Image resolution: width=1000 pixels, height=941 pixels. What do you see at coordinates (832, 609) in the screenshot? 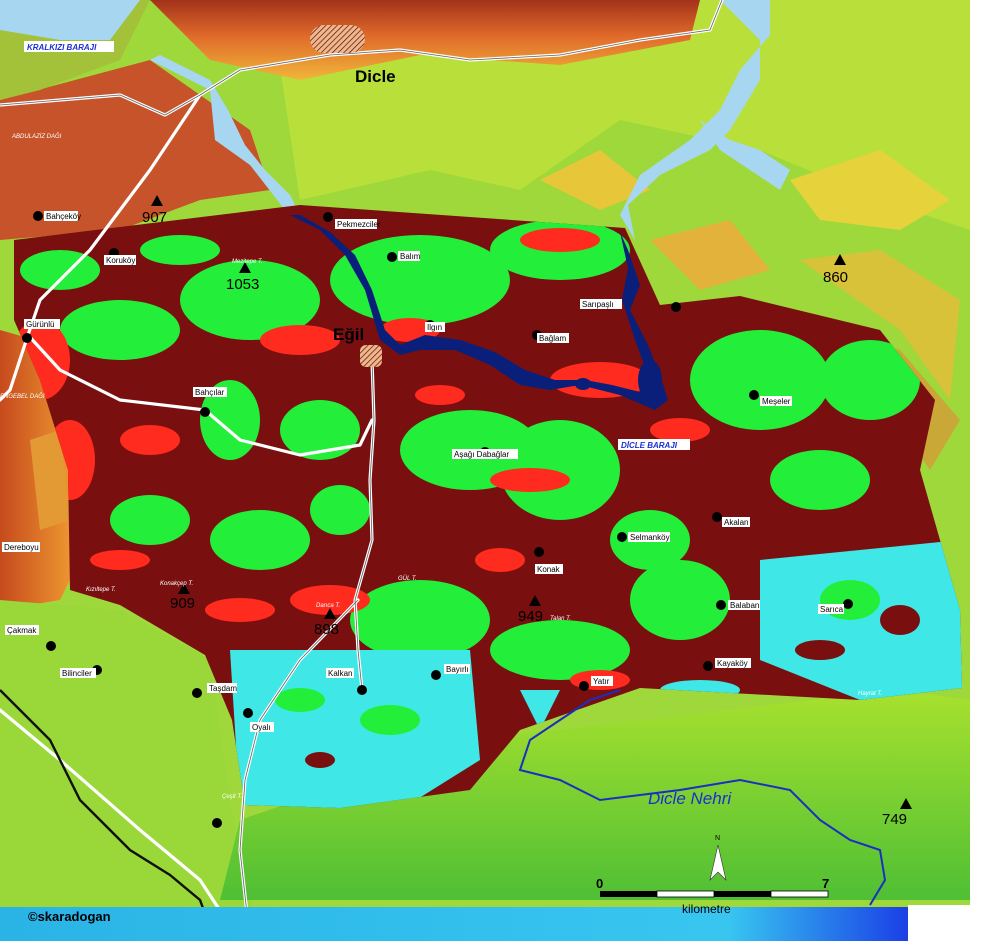
I see `village-label: Sarıca` at bounding box center [832, 609].